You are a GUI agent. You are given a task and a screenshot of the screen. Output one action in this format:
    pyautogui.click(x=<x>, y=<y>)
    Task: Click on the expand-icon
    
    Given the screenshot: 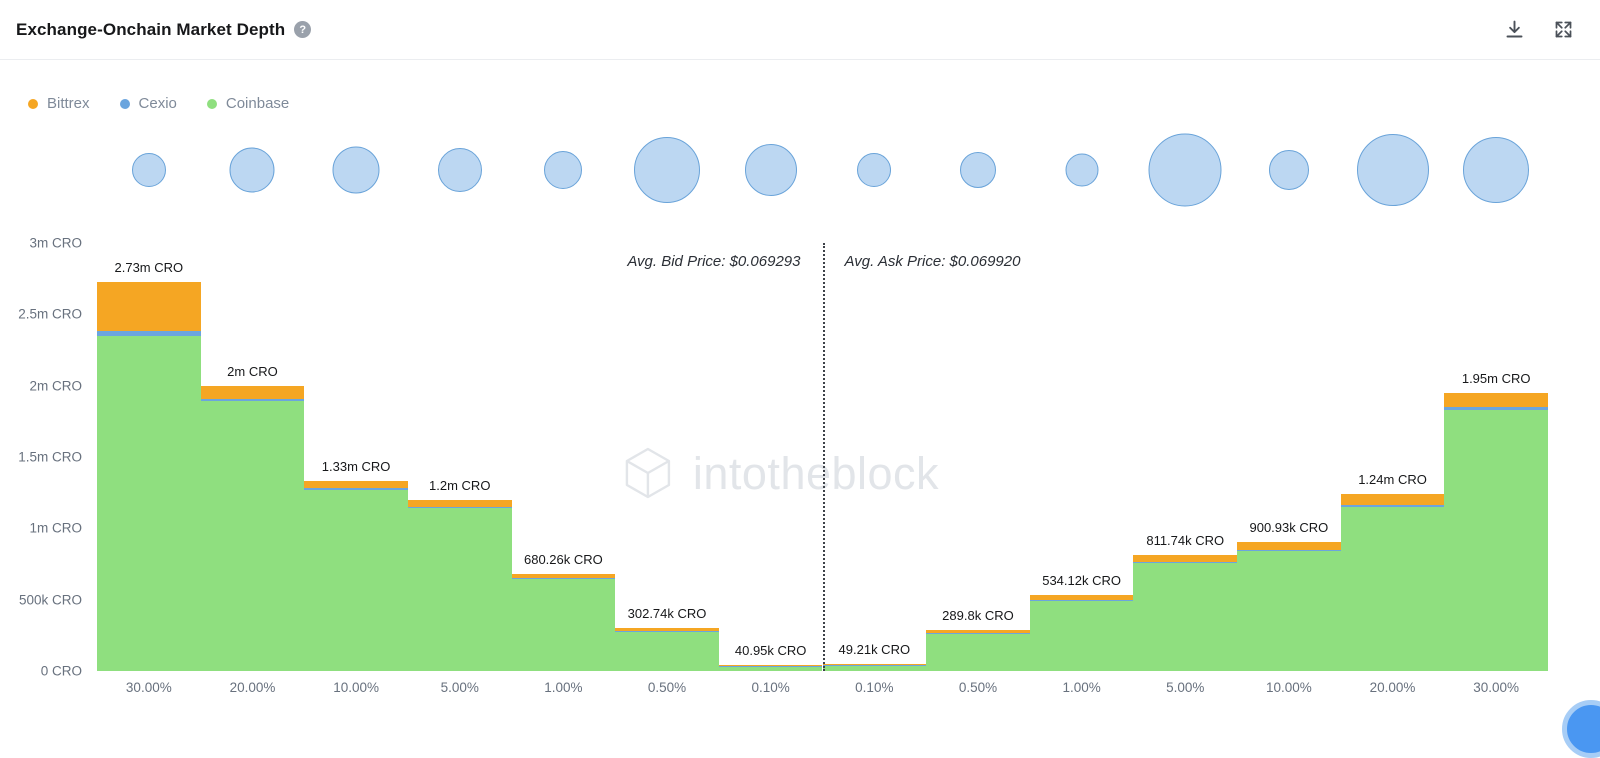 What is the action you would take?
    pyautogui.click(x=1563, y=29)
    